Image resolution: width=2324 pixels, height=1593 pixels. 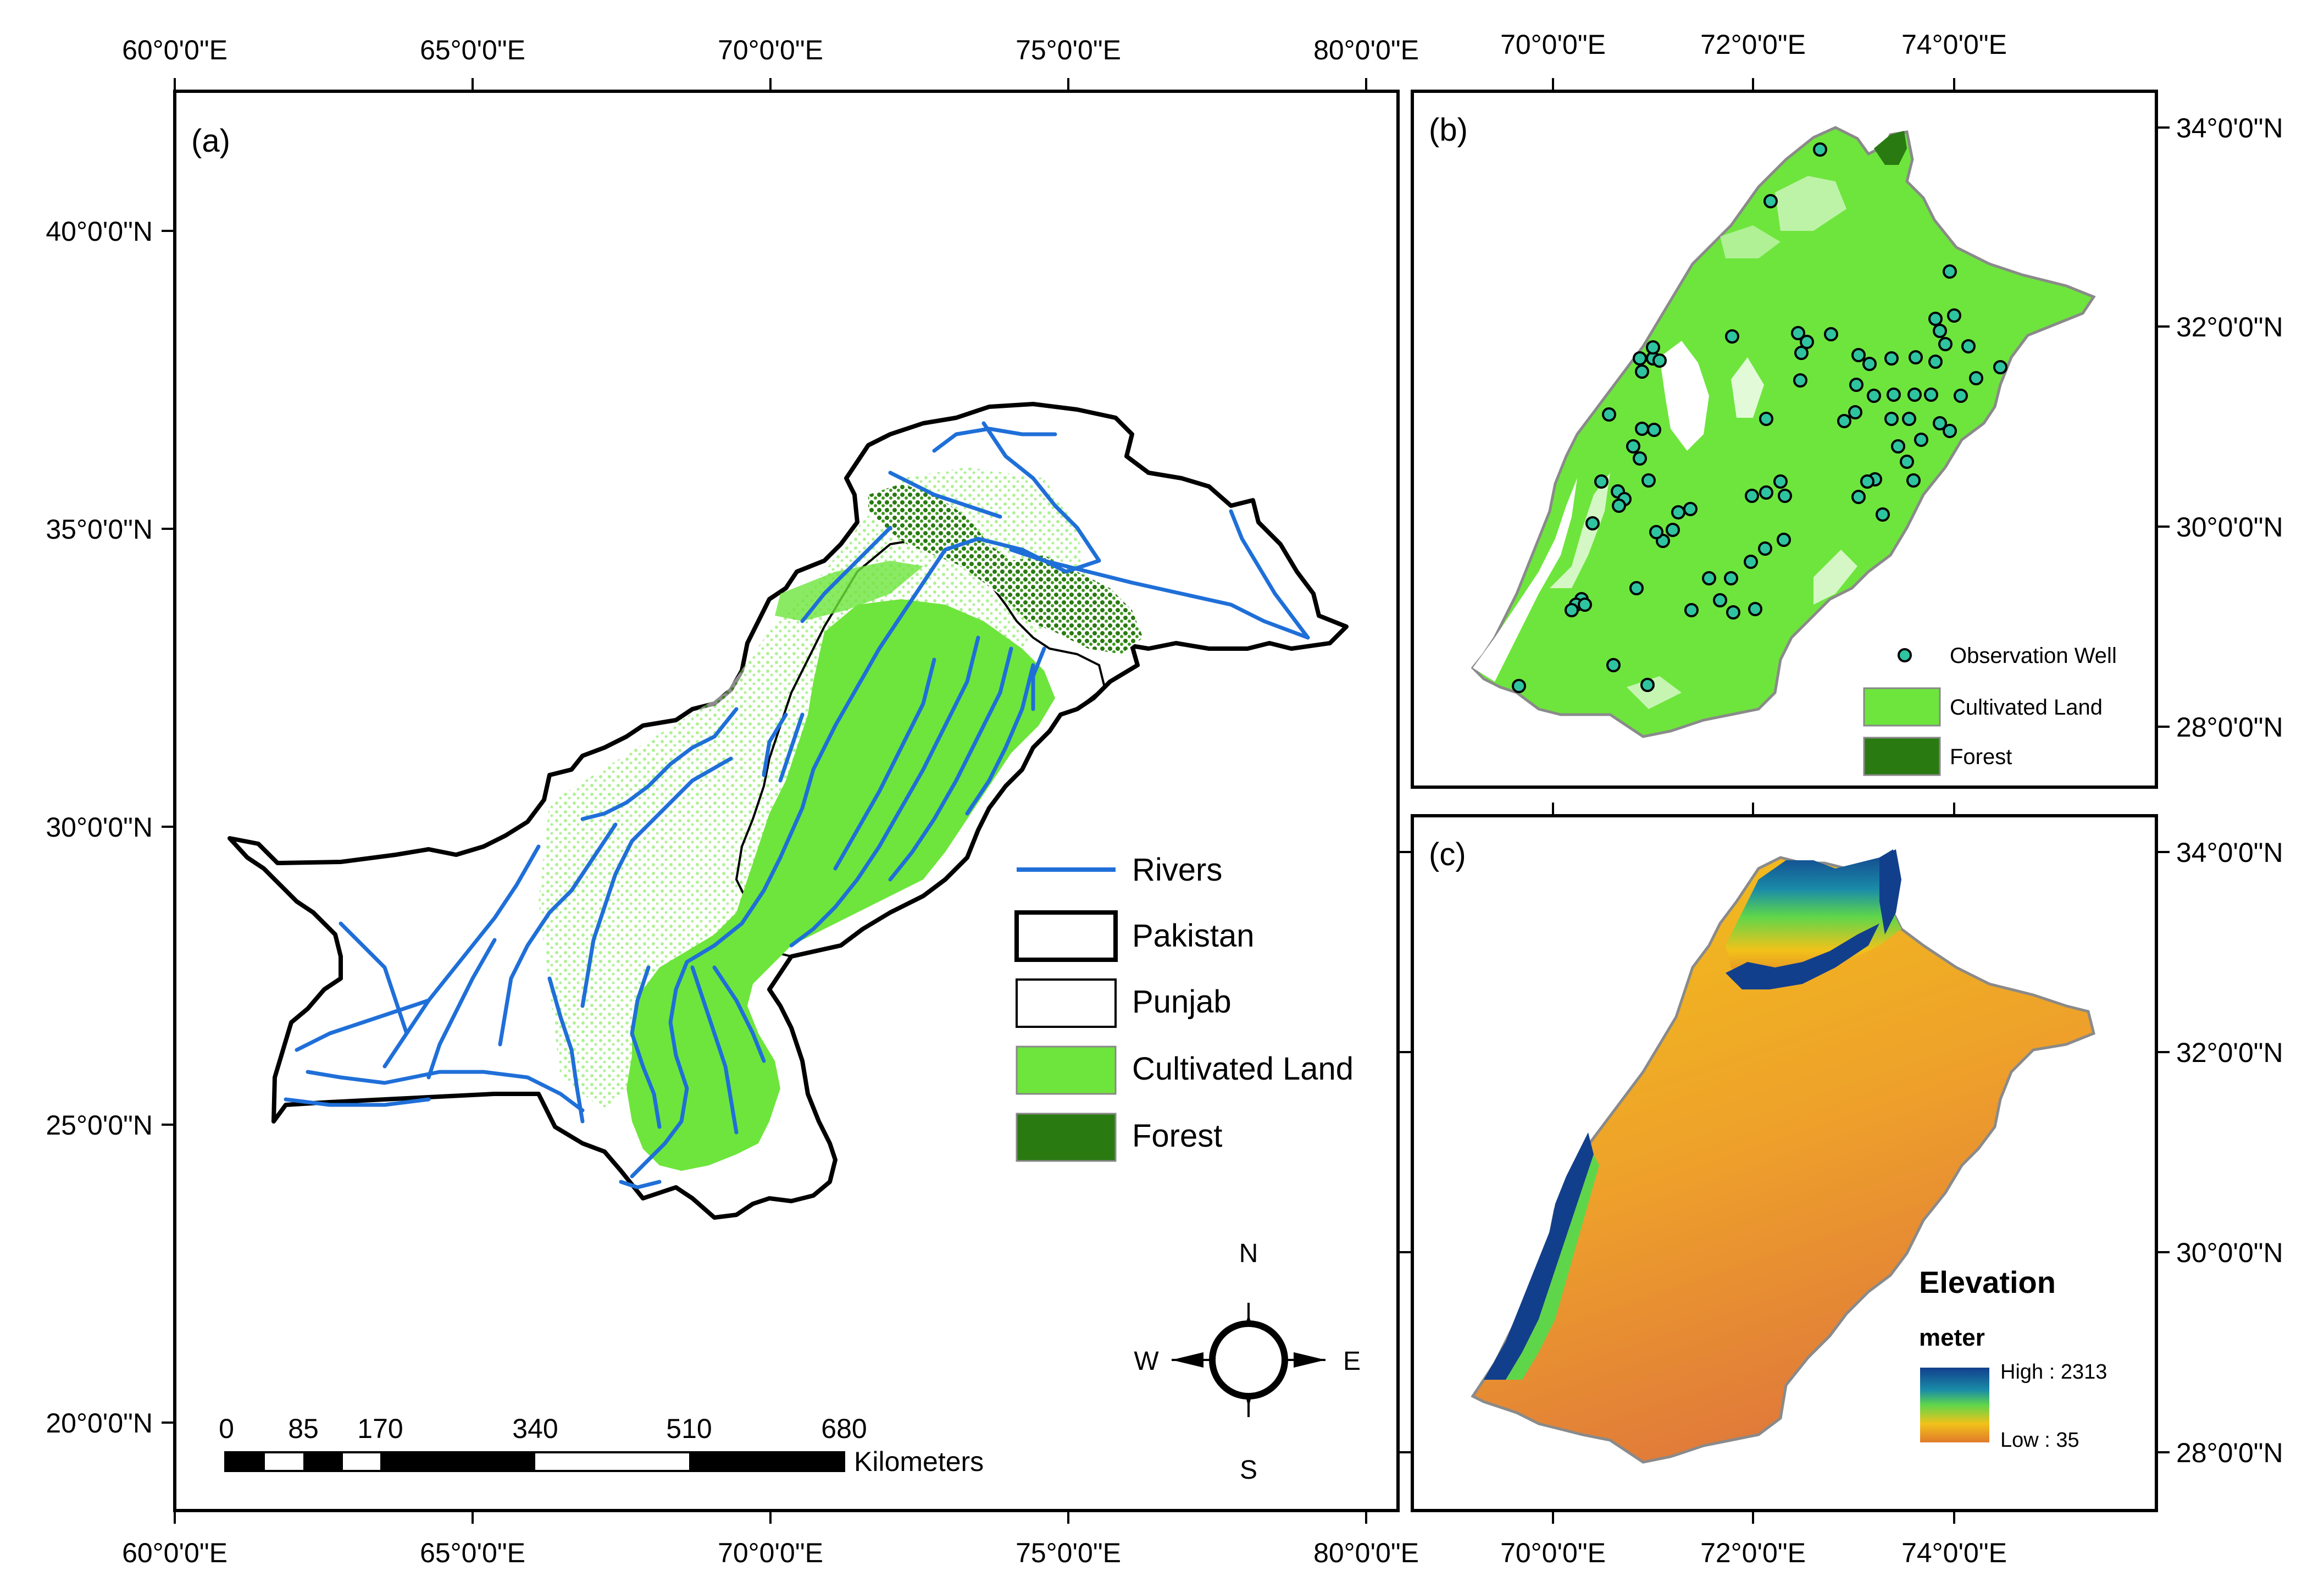 What do you see at coordinates (1890, 891) in the screenshot?
I see `elevation-peak-ne` at bounding box center [1890, 891].